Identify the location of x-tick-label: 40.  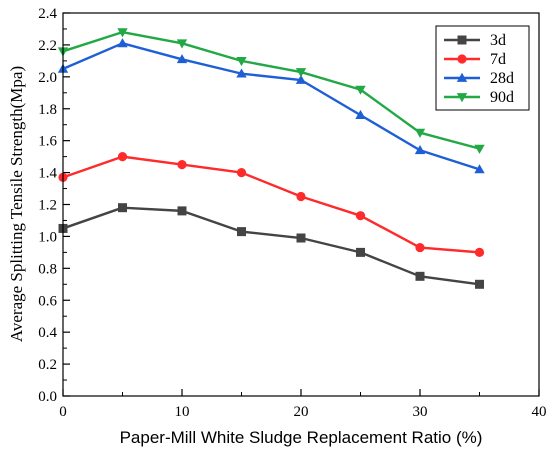
(539, 412).